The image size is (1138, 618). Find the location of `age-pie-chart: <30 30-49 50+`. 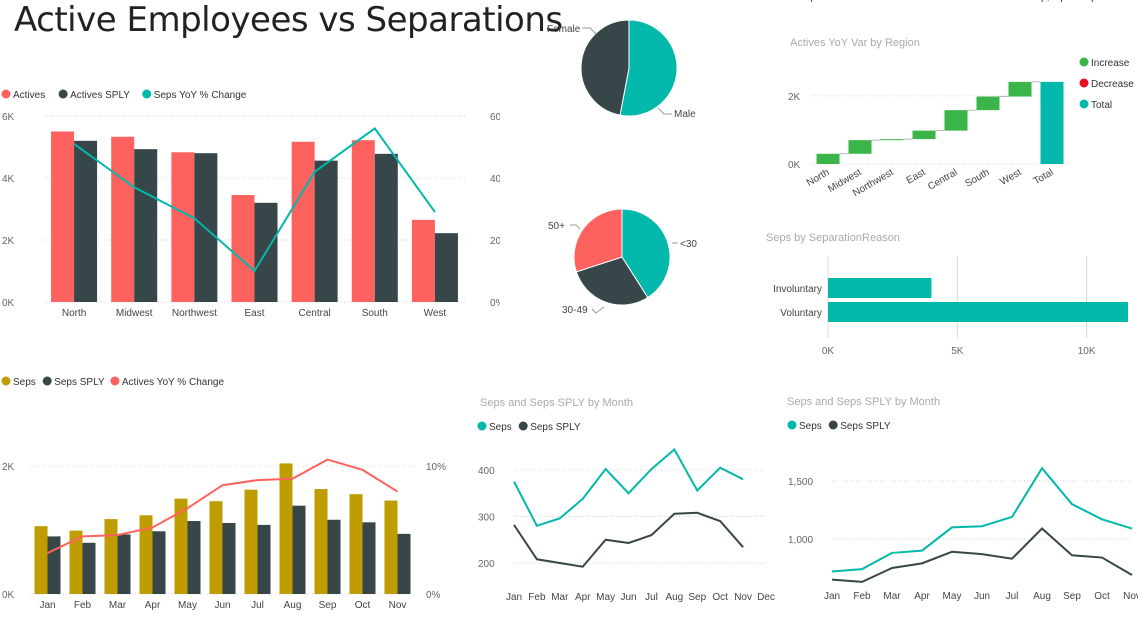

age-pie-chart: <30 30-49 50+ is located at coordinates (630, 260).